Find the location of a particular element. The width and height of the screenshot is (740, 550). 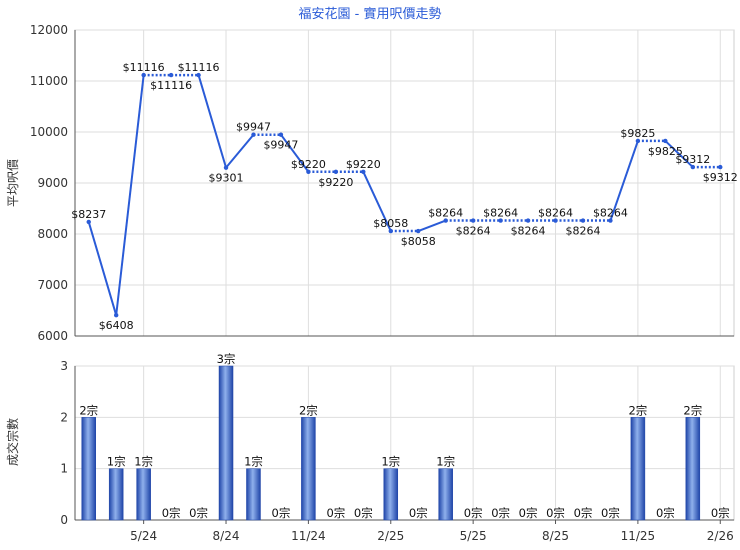

chart-title: 福安花園 - 實用呎價走勢 is located at coordinates (370, 14).